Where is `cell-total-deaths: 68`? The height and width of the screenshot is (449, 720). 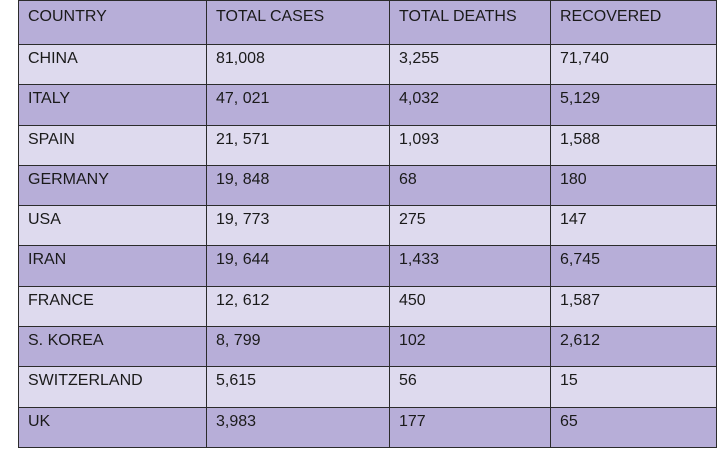
cell-total-deaths: 68 is located at coordinates (470, 185).